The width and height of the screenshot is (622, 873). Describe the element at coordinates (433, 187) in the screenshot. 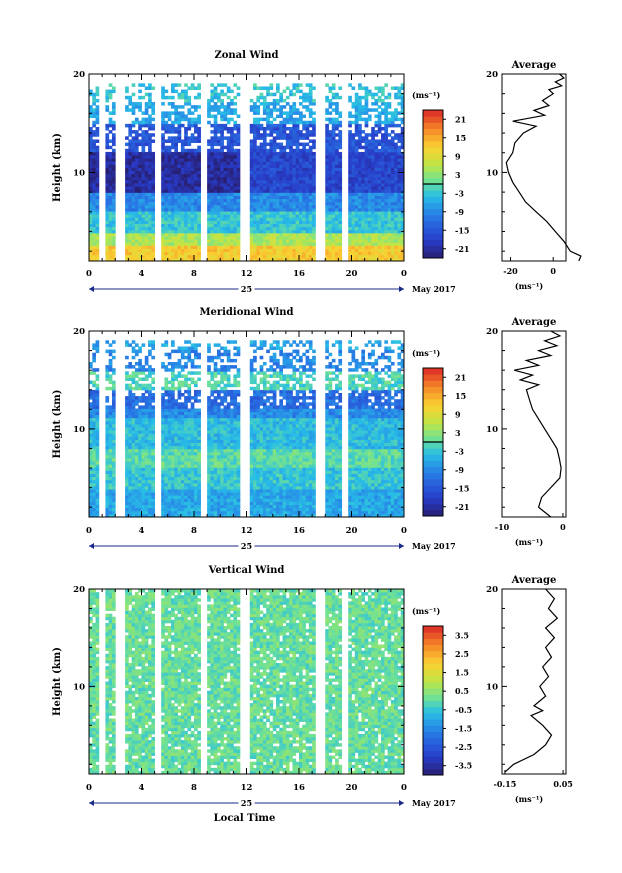

I see `colorbar-segment` at that location.